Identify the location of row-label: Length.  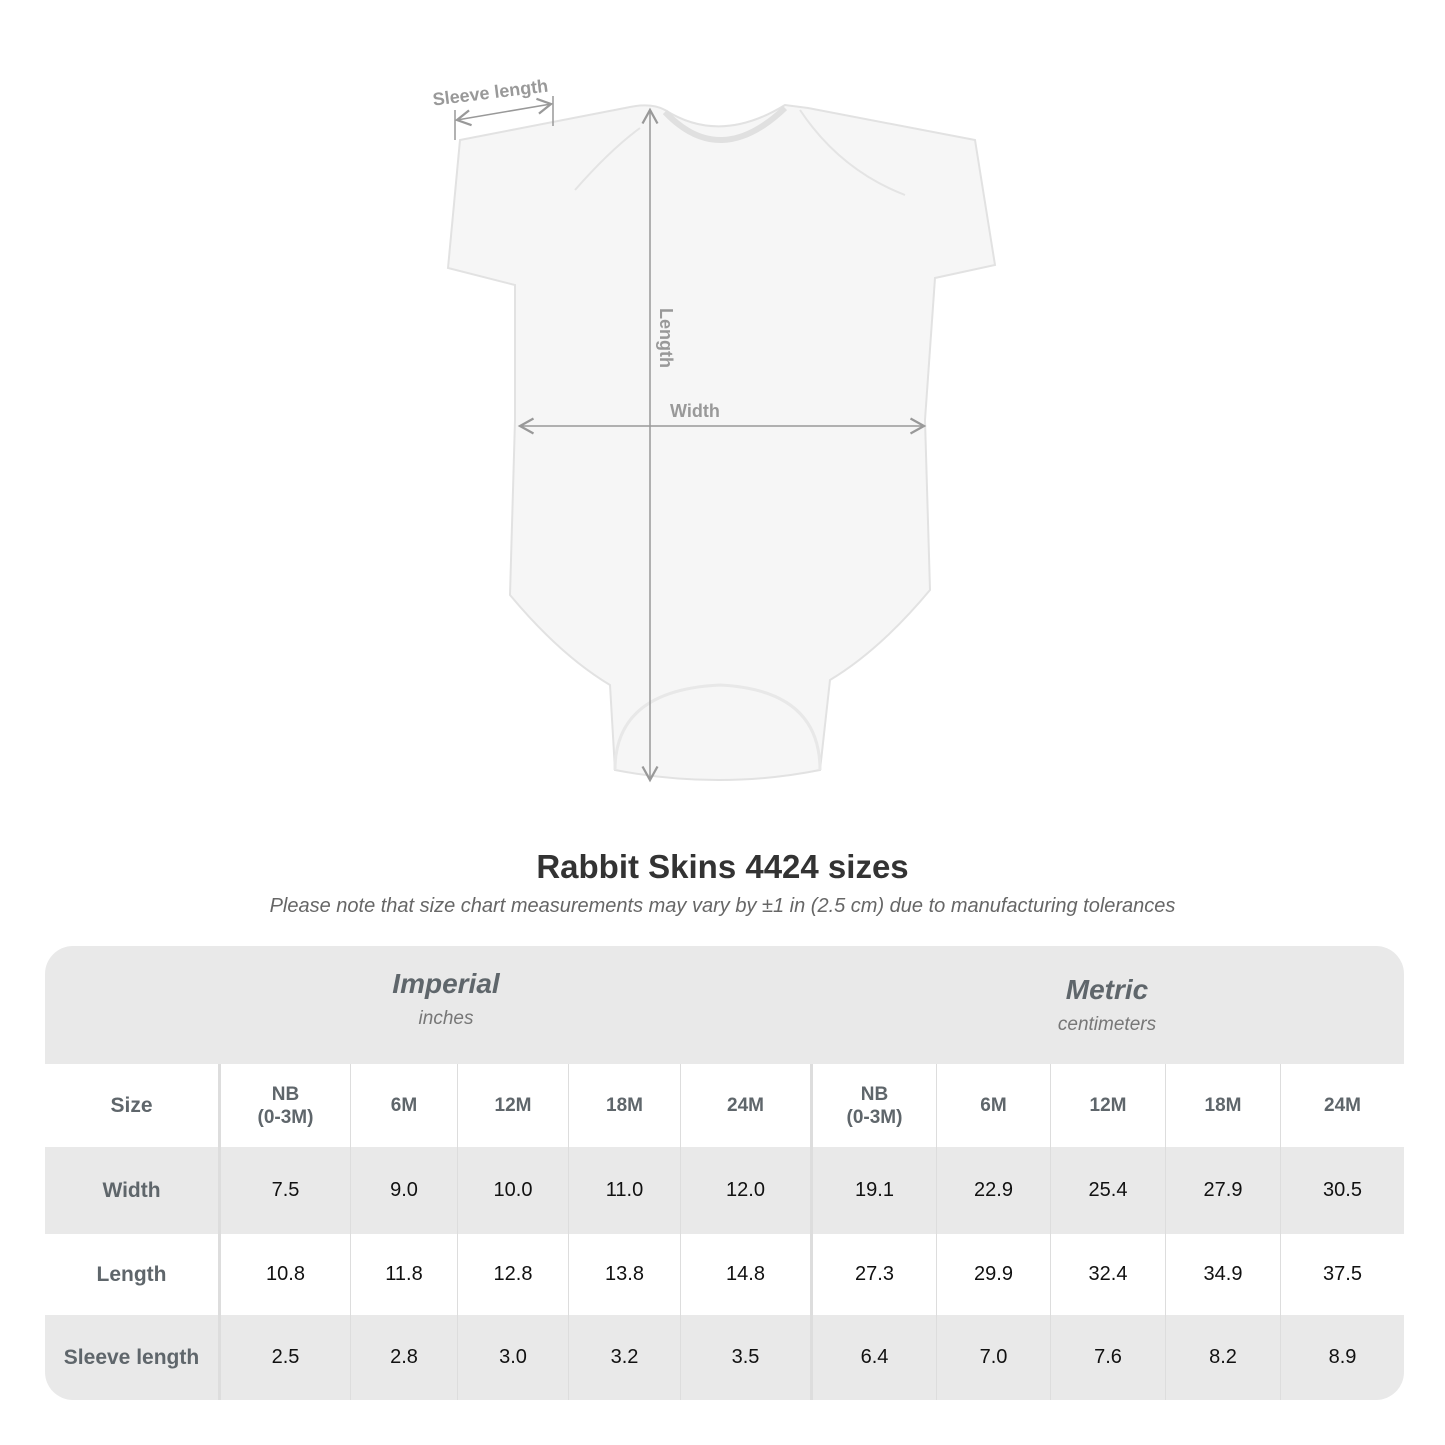
(131, 1274).